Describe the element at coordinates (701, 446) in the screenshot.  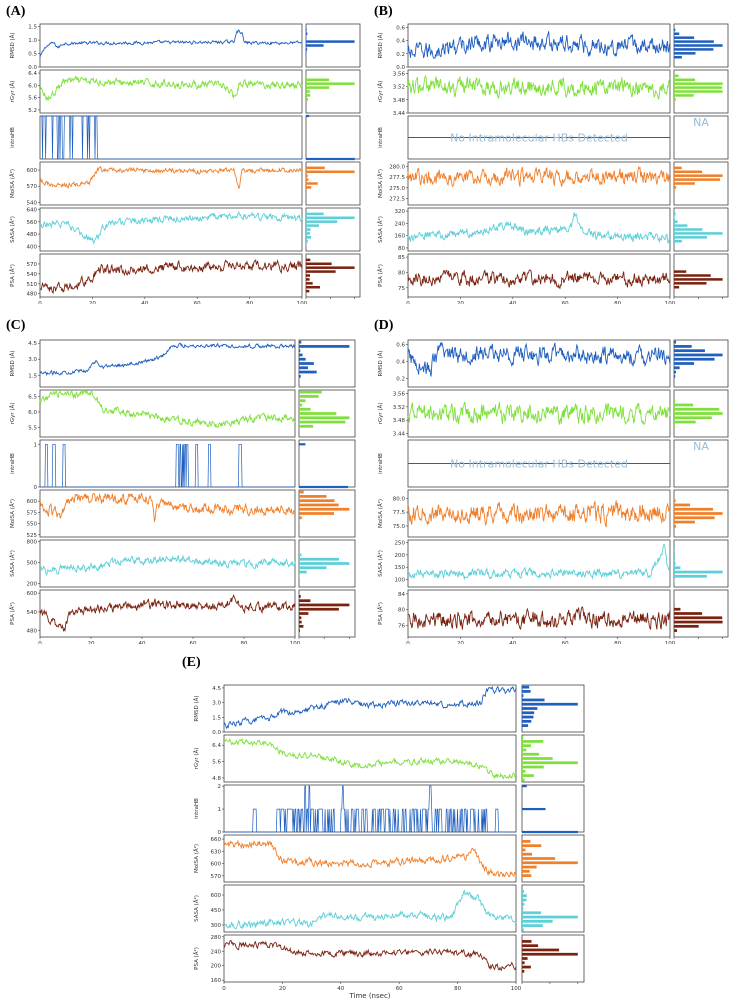
I see `na-text: NA` at that location.